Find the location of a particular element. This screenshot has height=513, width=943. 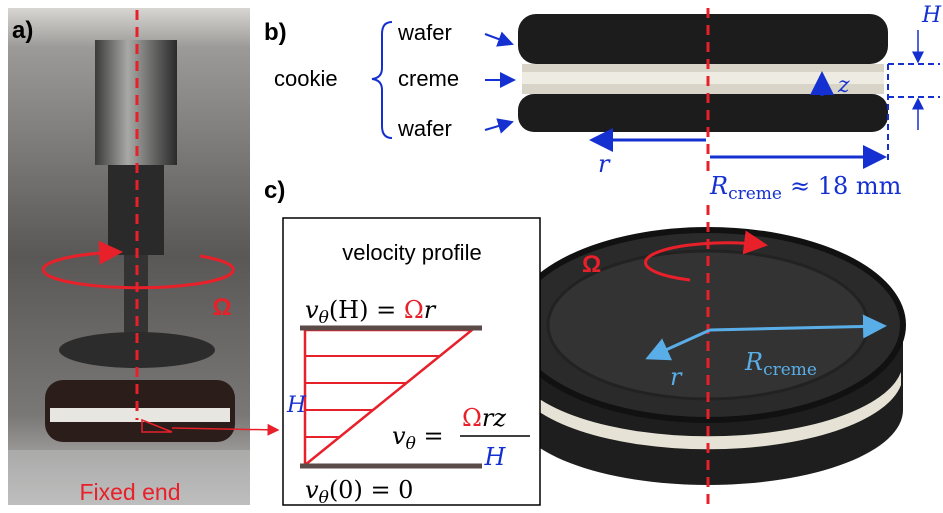

fixed-end: Fixed end is located at coordinates (129, 492).